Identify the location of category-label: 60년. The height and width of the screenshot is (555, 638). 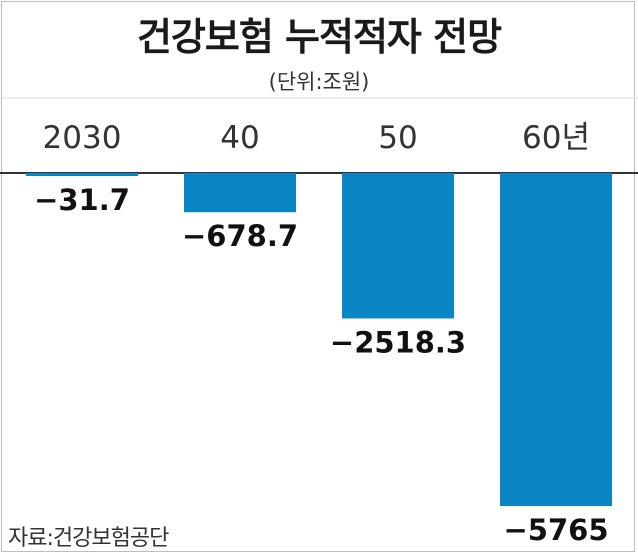
(556, 138).